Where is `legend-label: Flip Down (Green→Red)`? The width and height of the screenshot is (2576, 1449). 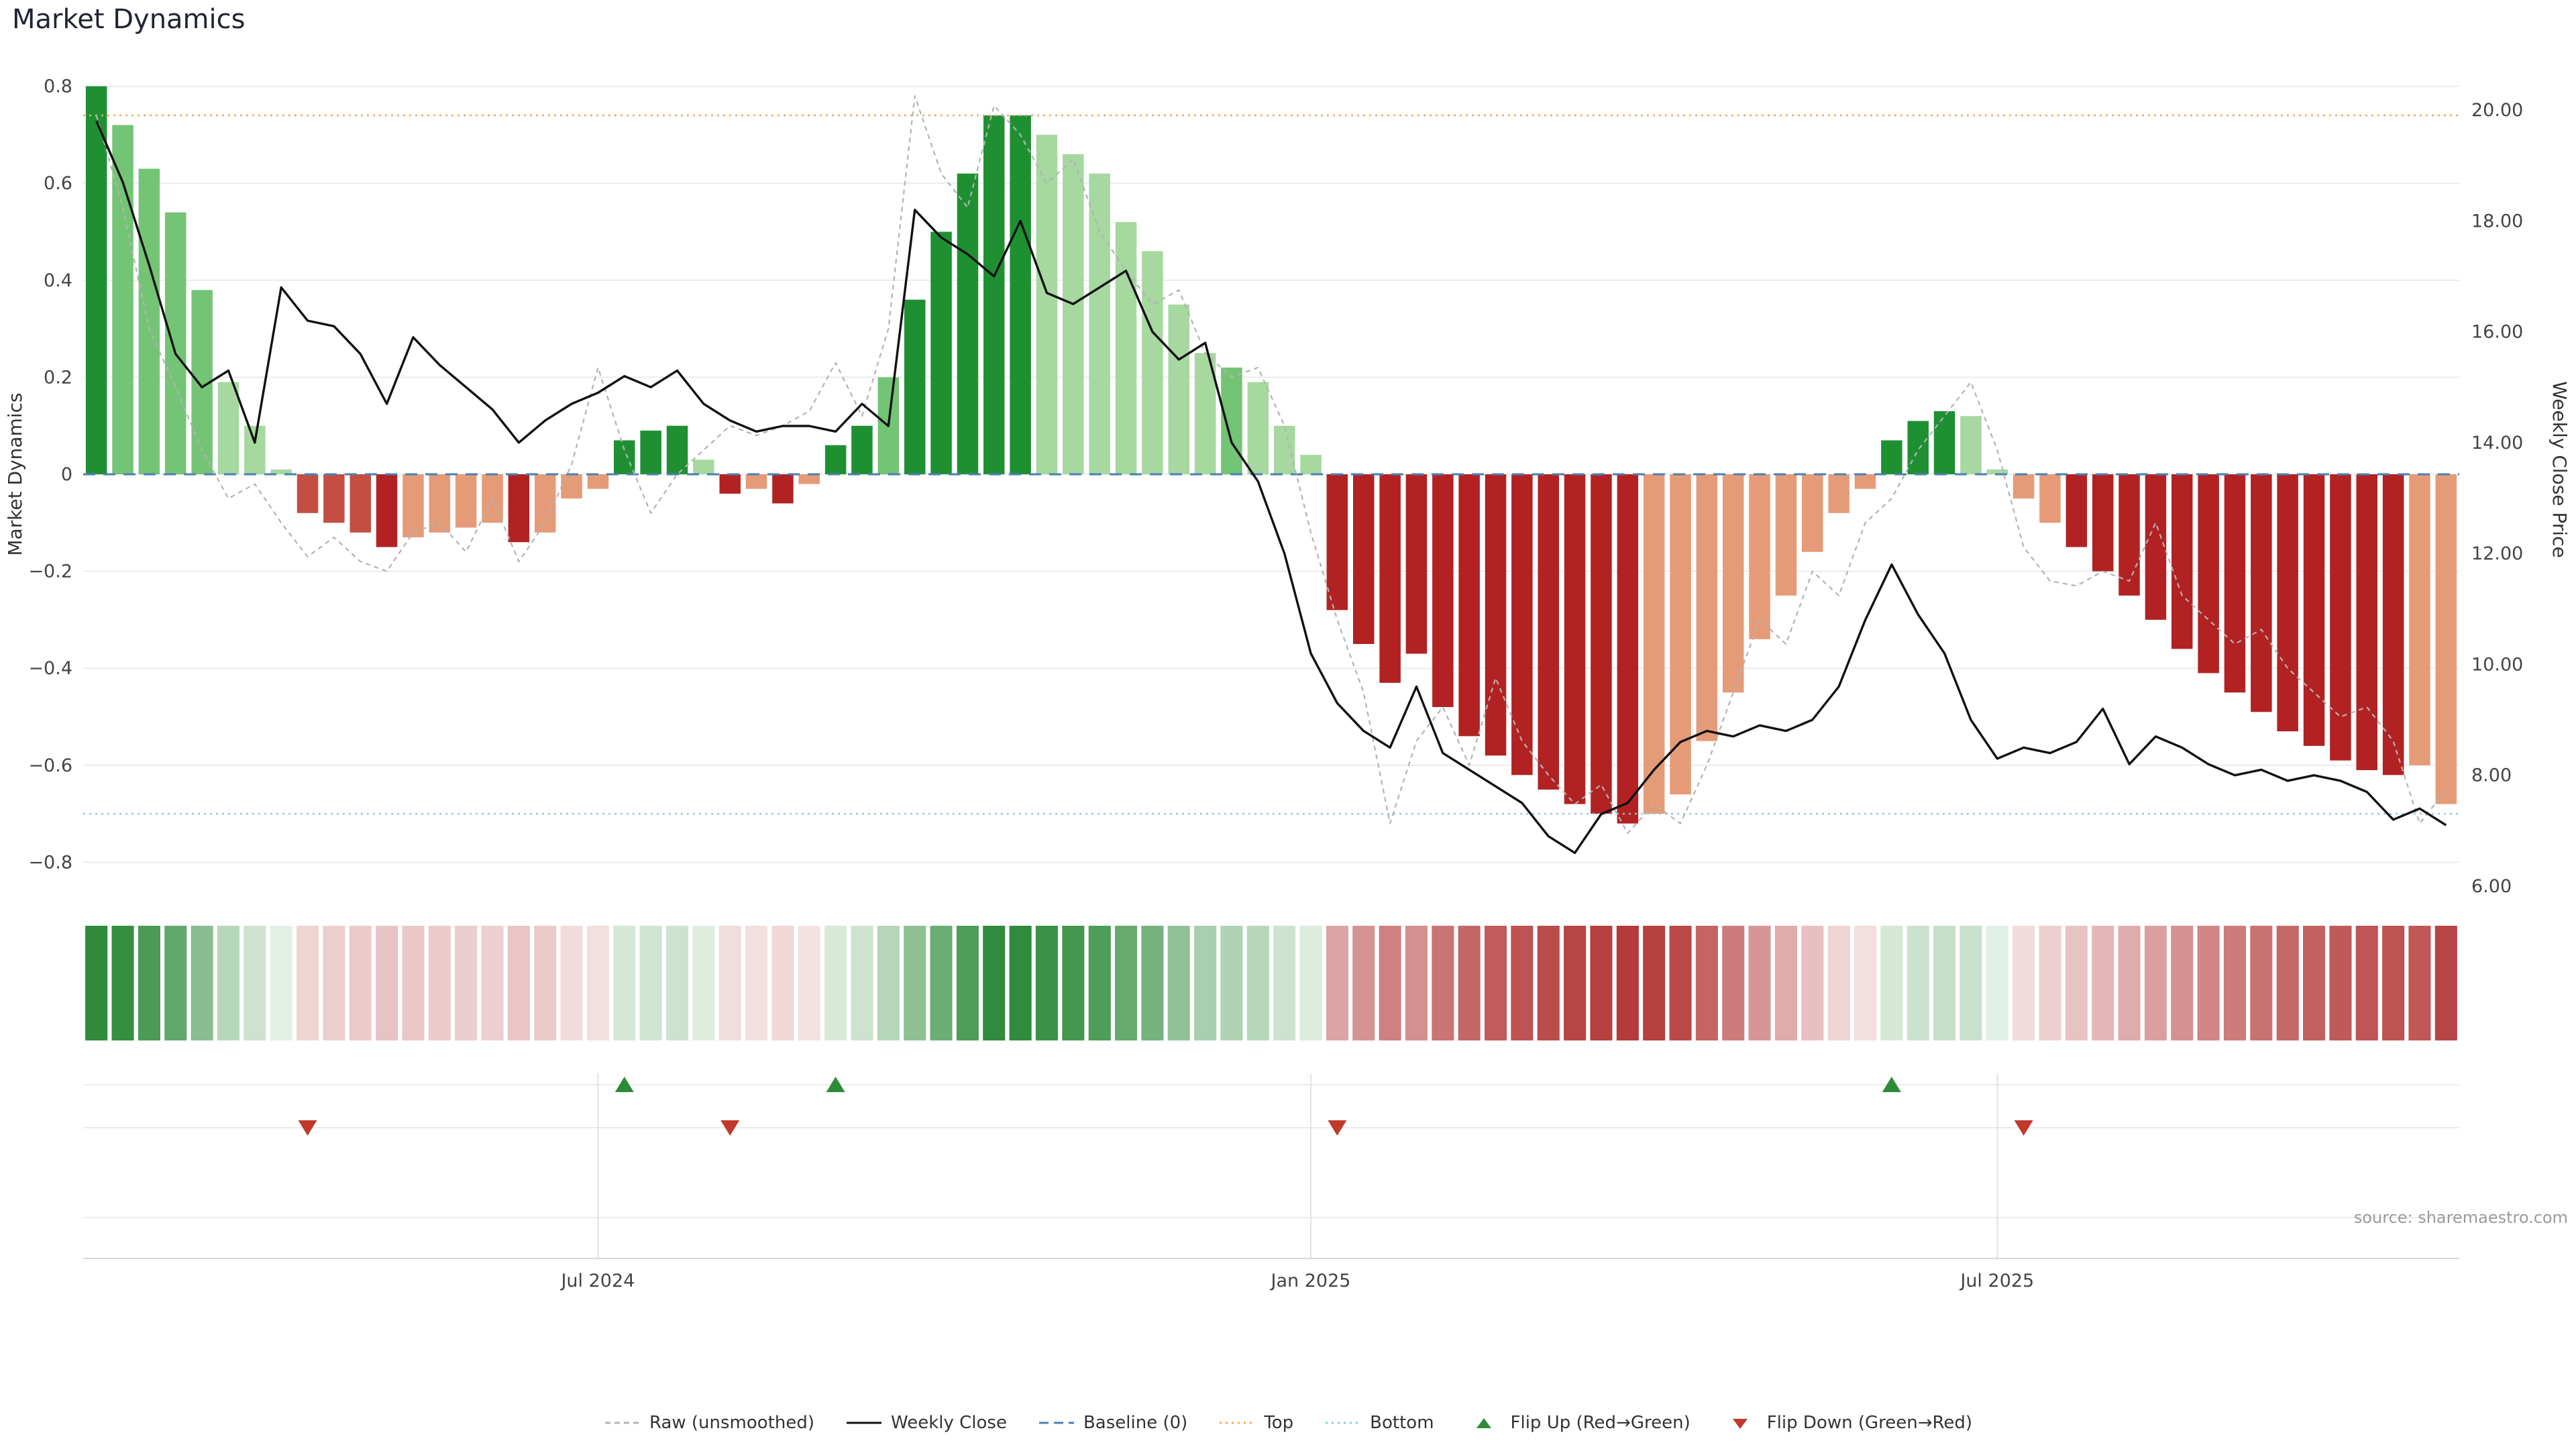 legend-label: Flip Down (Green→Red) is located at coordinates (1869, 1423).